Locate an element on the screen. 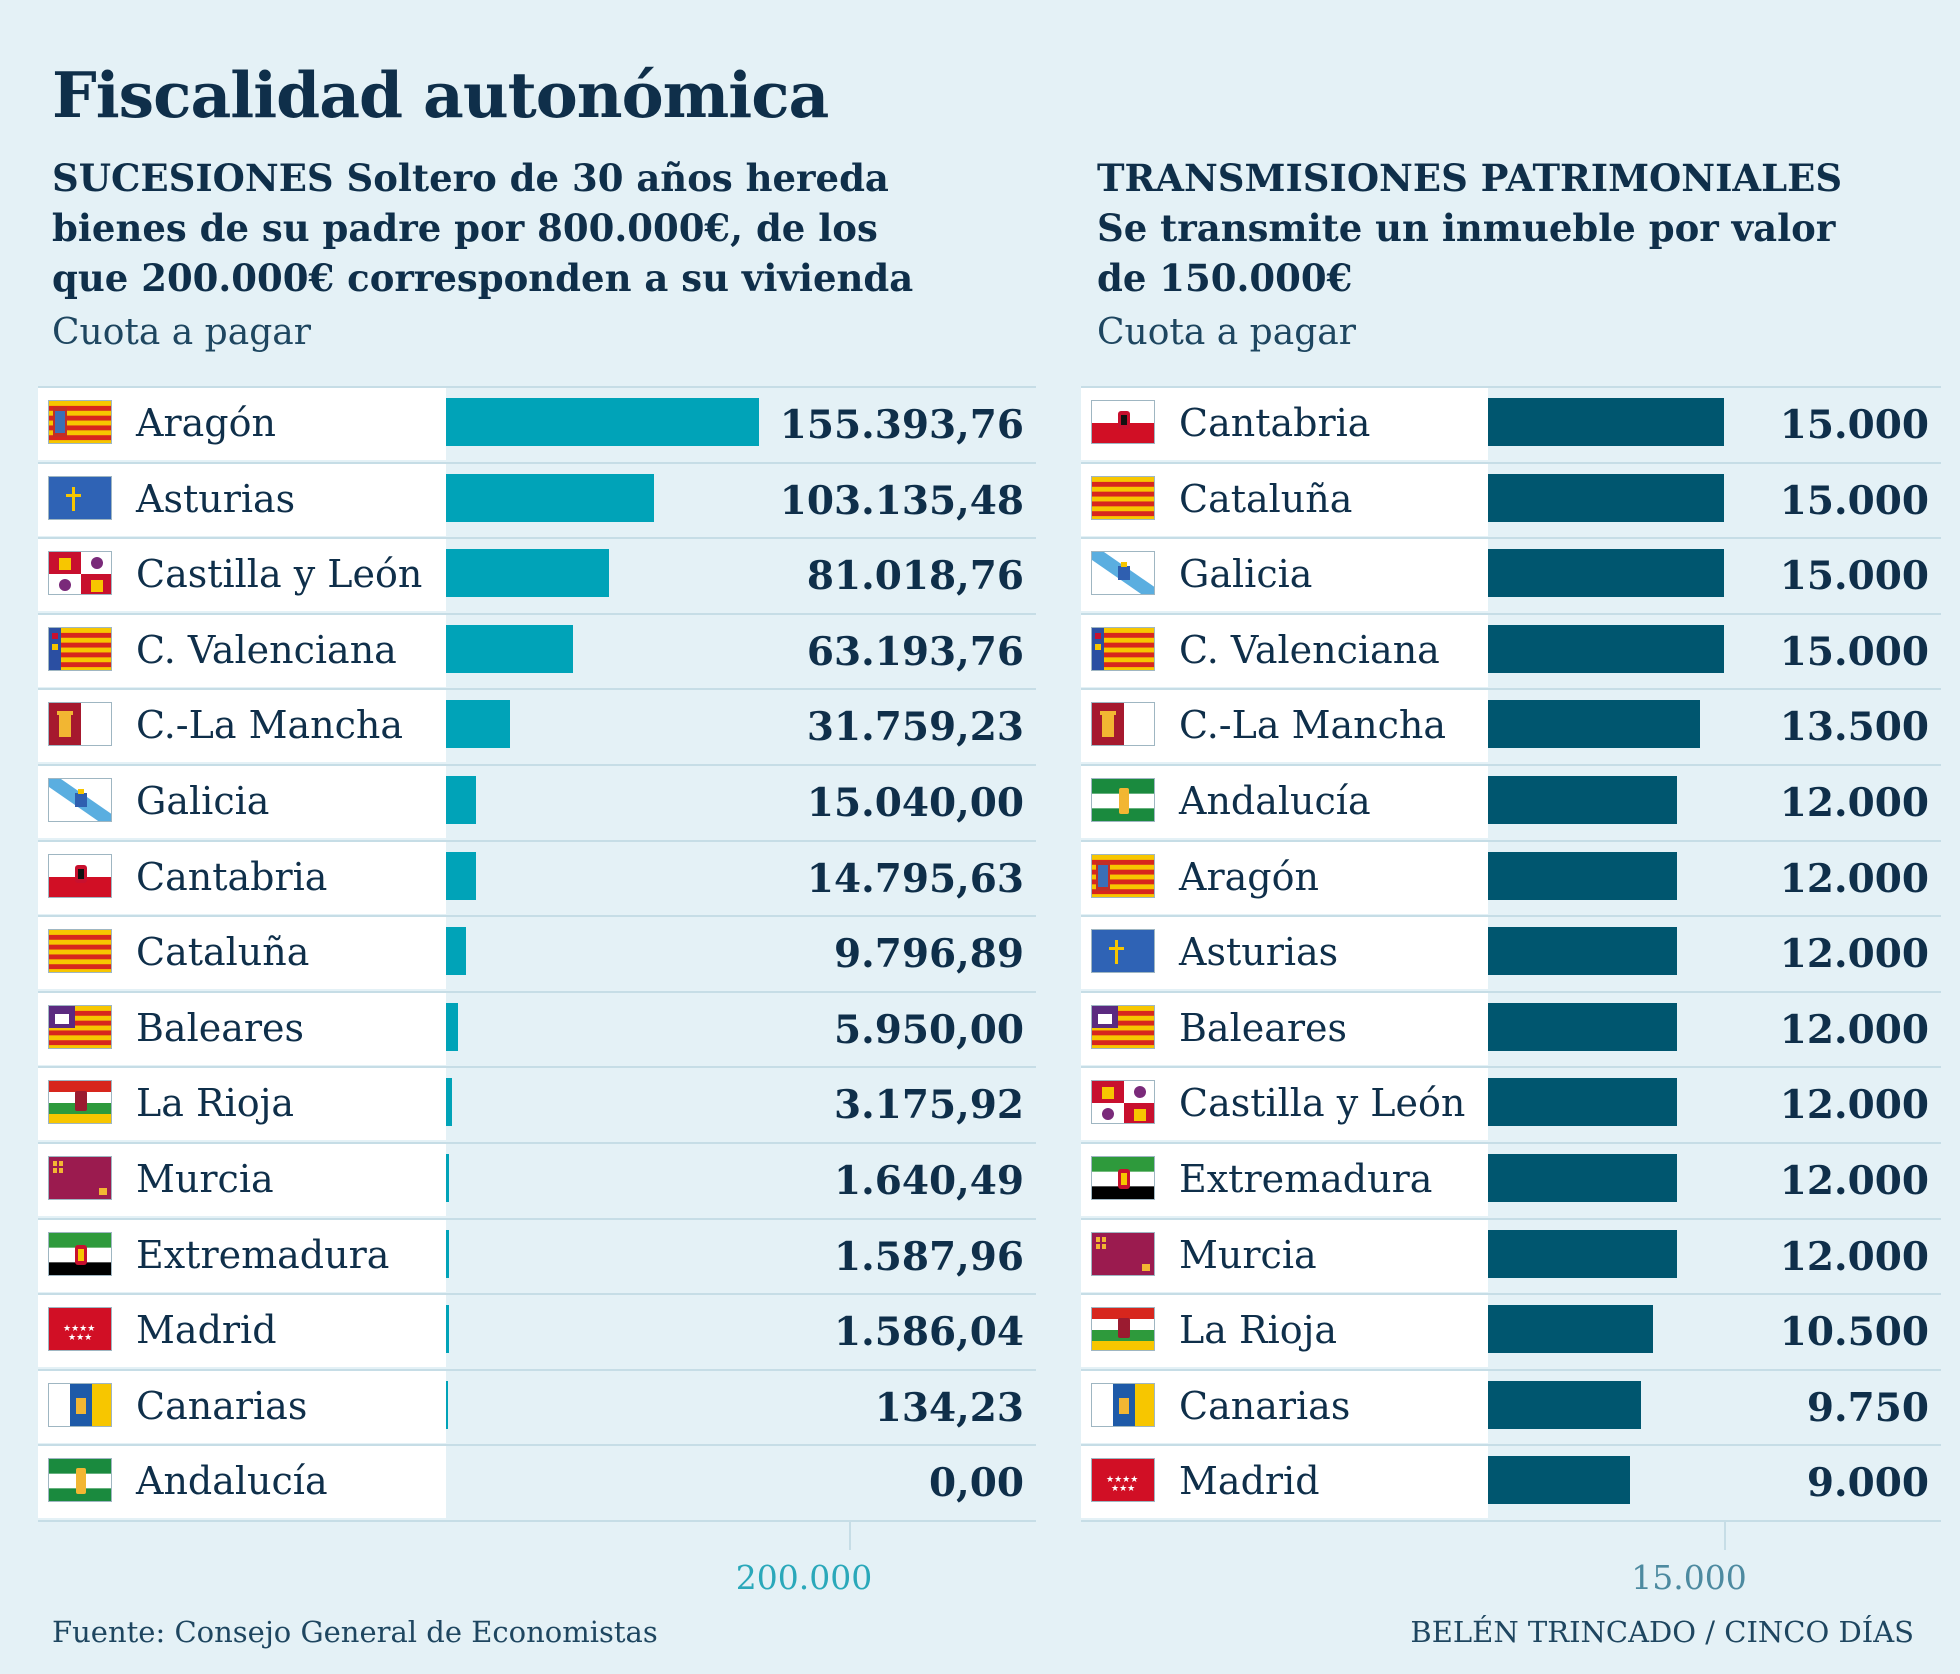 The width and height of the screenshot is (1960, 1674). region-name: Asturias is located at coordinates (216, 498).